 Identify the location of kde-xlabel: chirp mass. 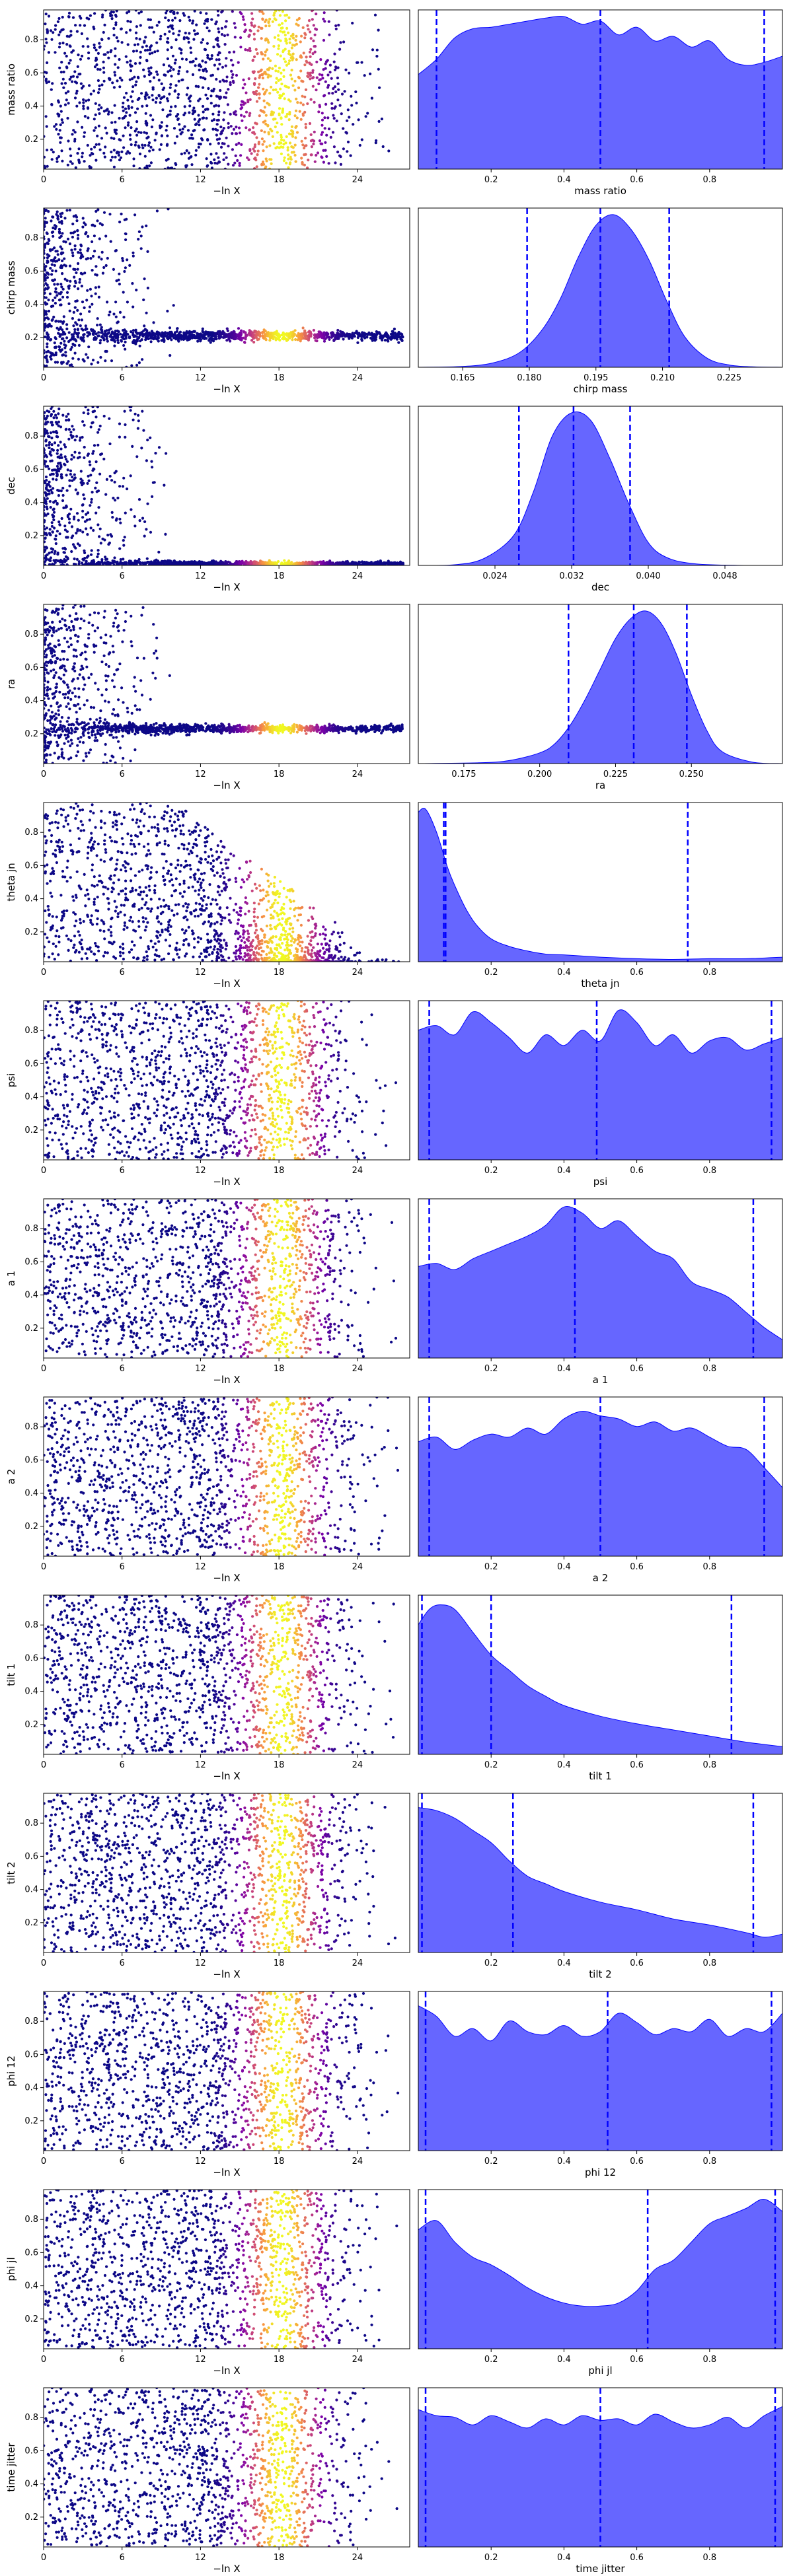
(601, 389).